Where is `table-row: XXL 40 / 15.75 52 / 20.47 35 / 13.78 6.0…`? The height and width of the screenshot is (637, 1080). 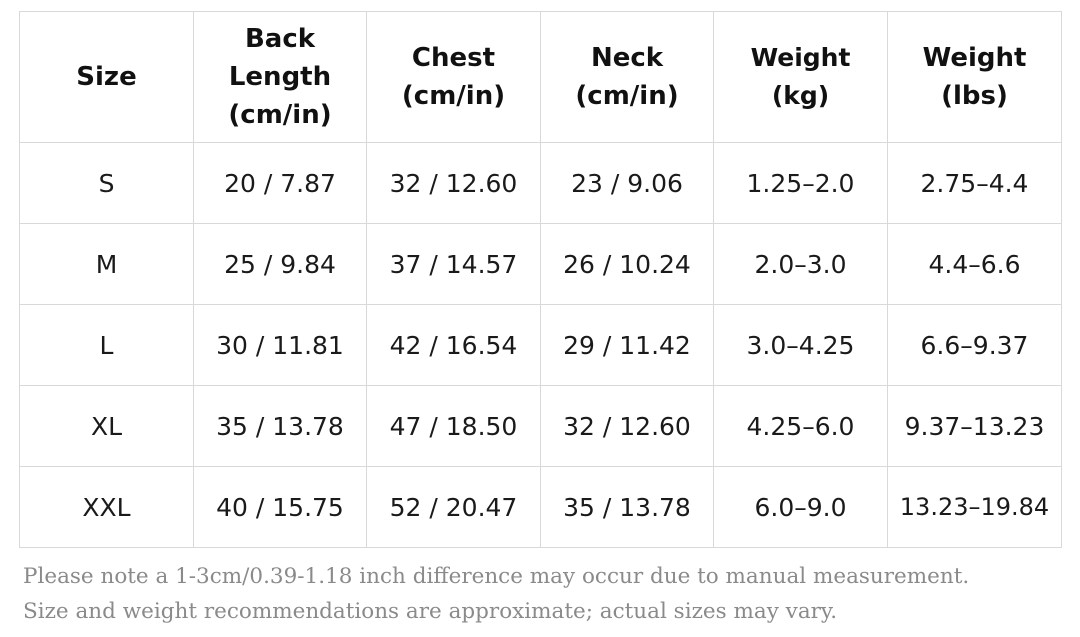
table-row: XXL 40 / 15.75 52 / 20.47 35 / 13.78 6.0… is located at coordinates (540, 507).